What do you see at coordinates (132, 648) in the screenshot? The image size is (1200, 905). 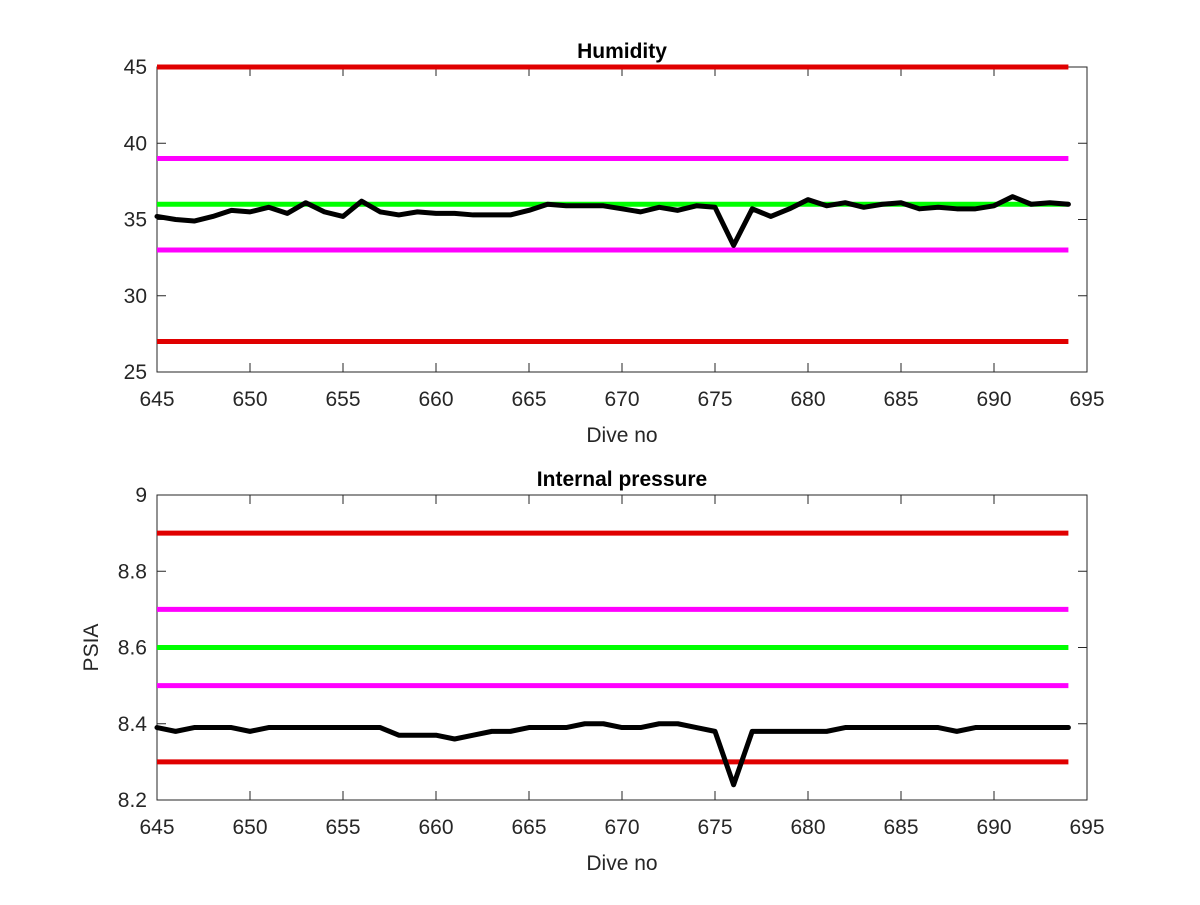 I see `y-tick-label: 8.6` at bounding box center [132, 648].